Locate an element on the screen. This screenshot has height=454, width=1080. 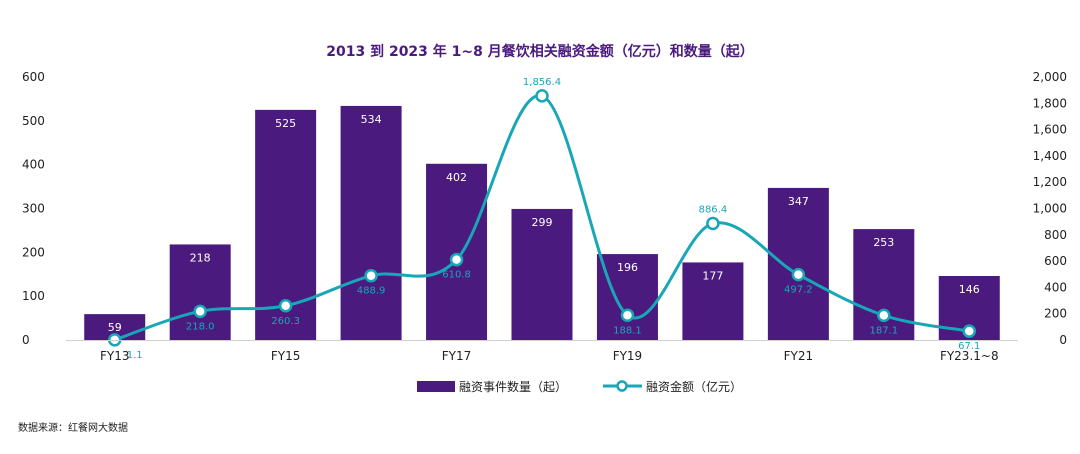
line-value-label: 187.1 is located at coordinates (883, 330).